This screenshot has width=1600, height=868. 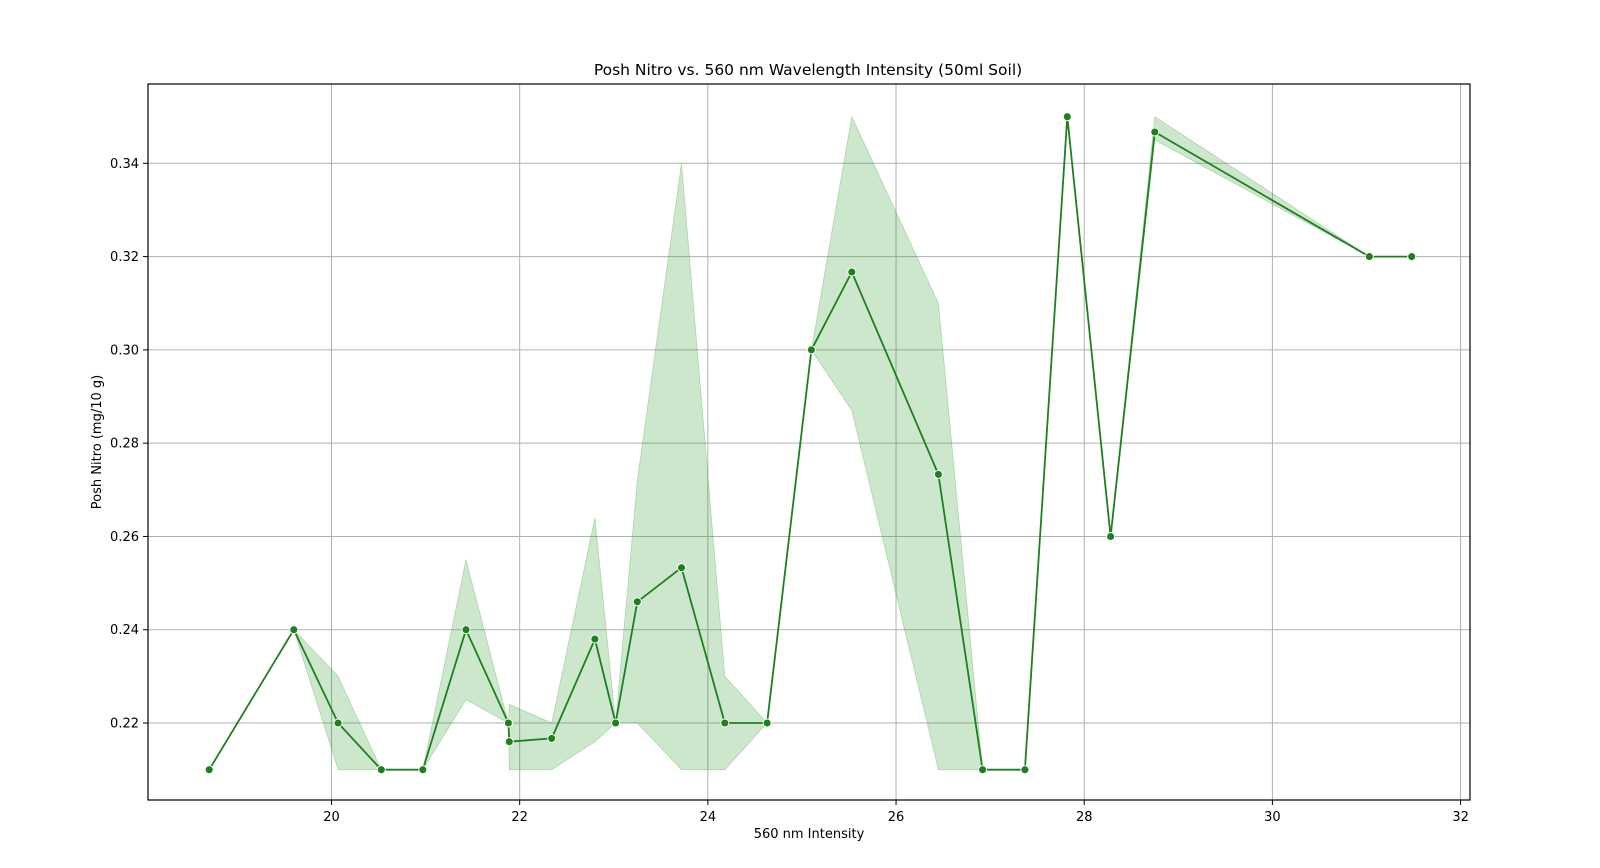 What do you see at coordinates (809, 834) in the screenshot?
I see `x-axis-label: 560 nm Intensity` at bounding box center [809, 834].